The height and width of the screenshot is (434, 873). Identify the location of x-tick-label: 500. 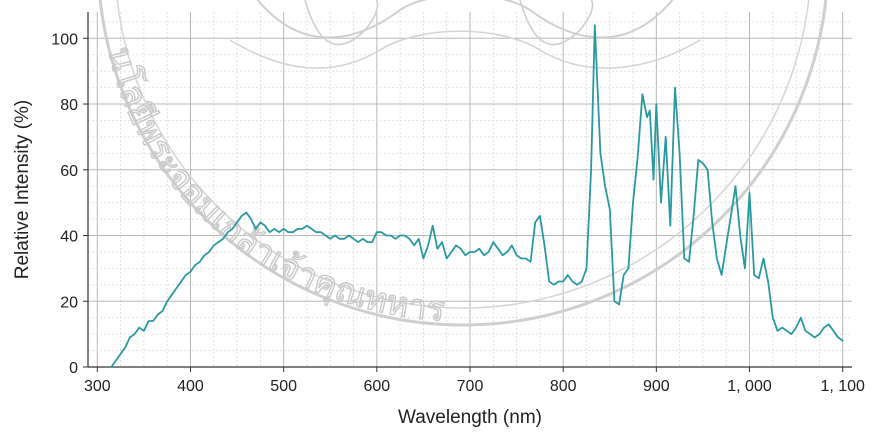
(283, 386).